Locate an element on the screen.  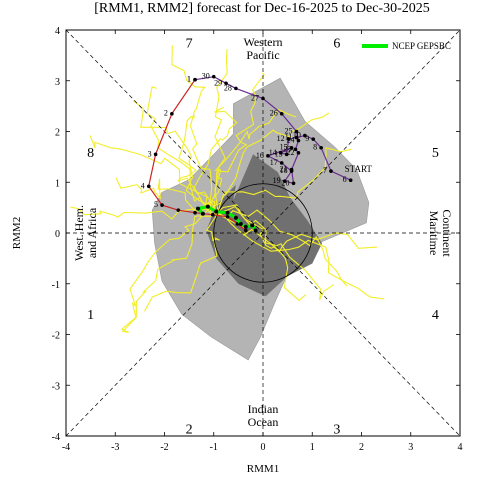
observed-day-label: 11 is located at coordinates (289, 137).